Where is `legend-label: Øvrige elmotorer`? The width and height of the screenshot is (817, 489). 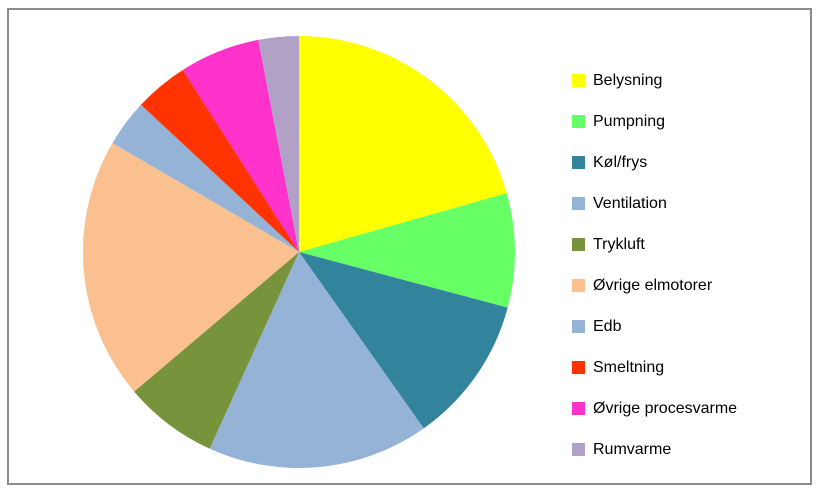
legend-label: Øvrige elmotorer is located at coordinates (653, 285).